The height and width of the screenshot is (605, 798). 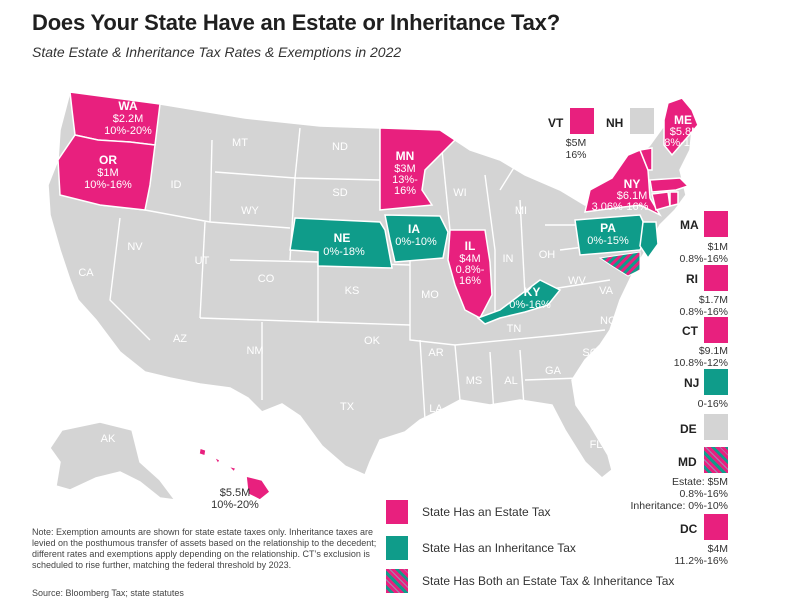 What do you see at coordinates (352, 291) in the screenshot?
I see `label-ks: KS` at bounding box center [352, 291].